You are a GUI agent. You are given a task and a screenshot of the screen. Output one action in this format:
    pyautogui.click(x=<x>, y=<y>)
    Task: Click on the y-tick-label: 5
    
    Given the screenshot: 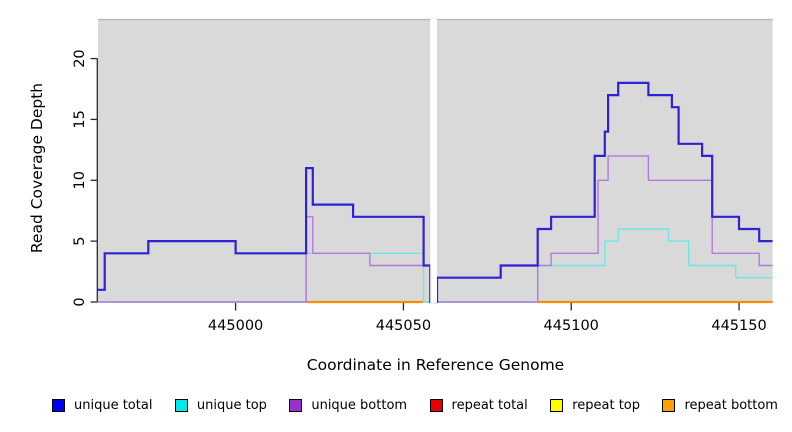 What is the action you would take?
    pyautogui.click(x=80, y=241)
    